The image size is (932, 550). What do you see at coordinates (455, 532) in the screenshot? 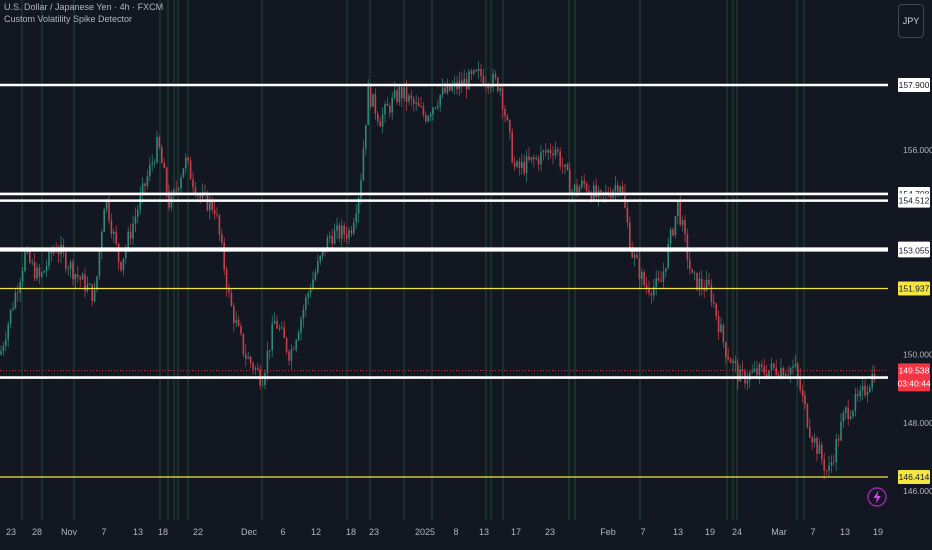
I see `time-tick-label: 8` at bounding box center [455, 532].